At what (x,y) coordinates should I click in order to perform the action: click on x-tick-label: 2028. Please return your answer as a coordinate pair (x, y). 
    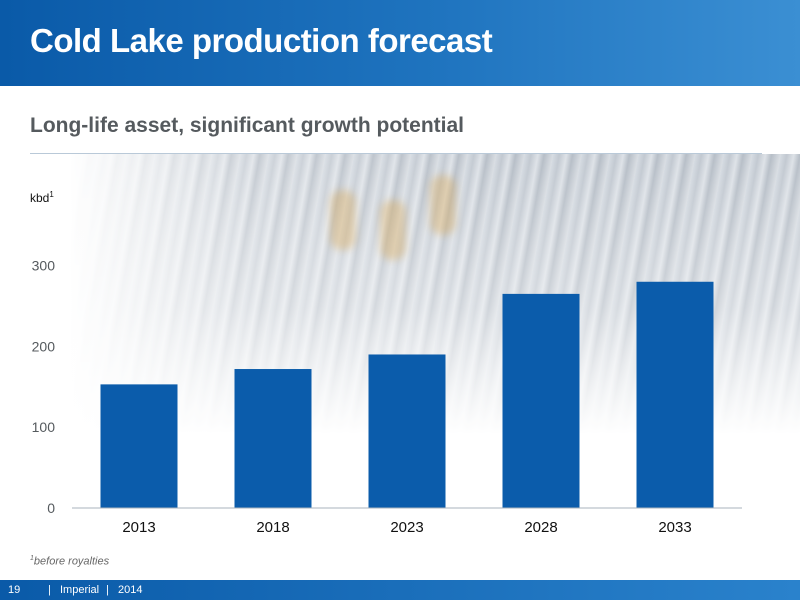
    Looking at the image, I should click on (540, 527).